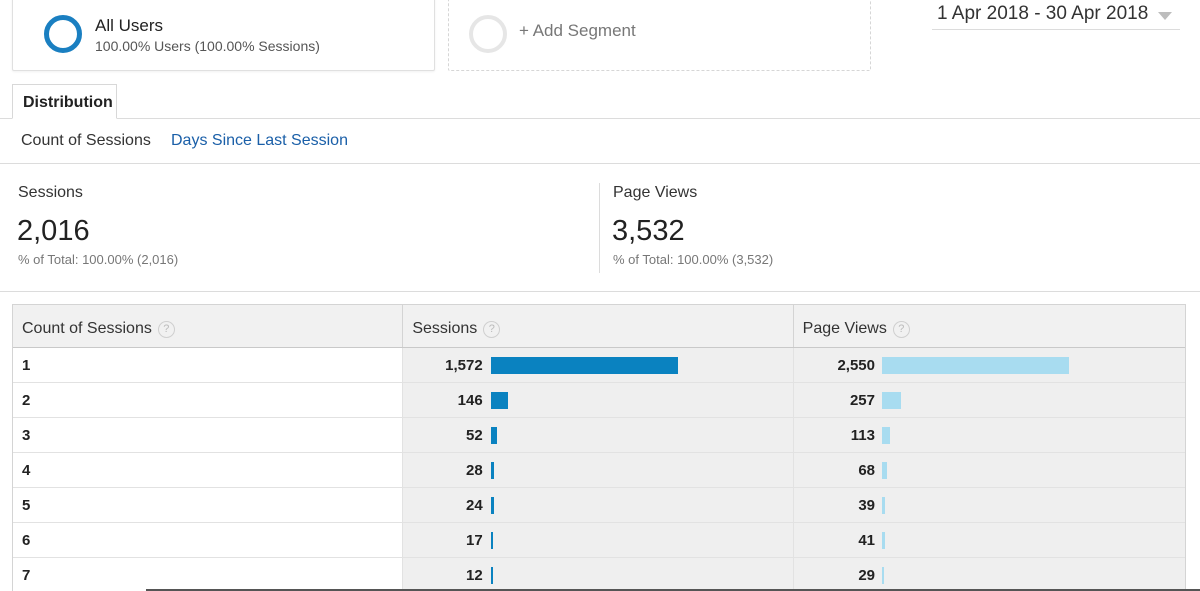  What do you see at coordinates (474, 435) in the screenshot?
I see `row-sessions-value: 52` at bounding box center [474, 435].